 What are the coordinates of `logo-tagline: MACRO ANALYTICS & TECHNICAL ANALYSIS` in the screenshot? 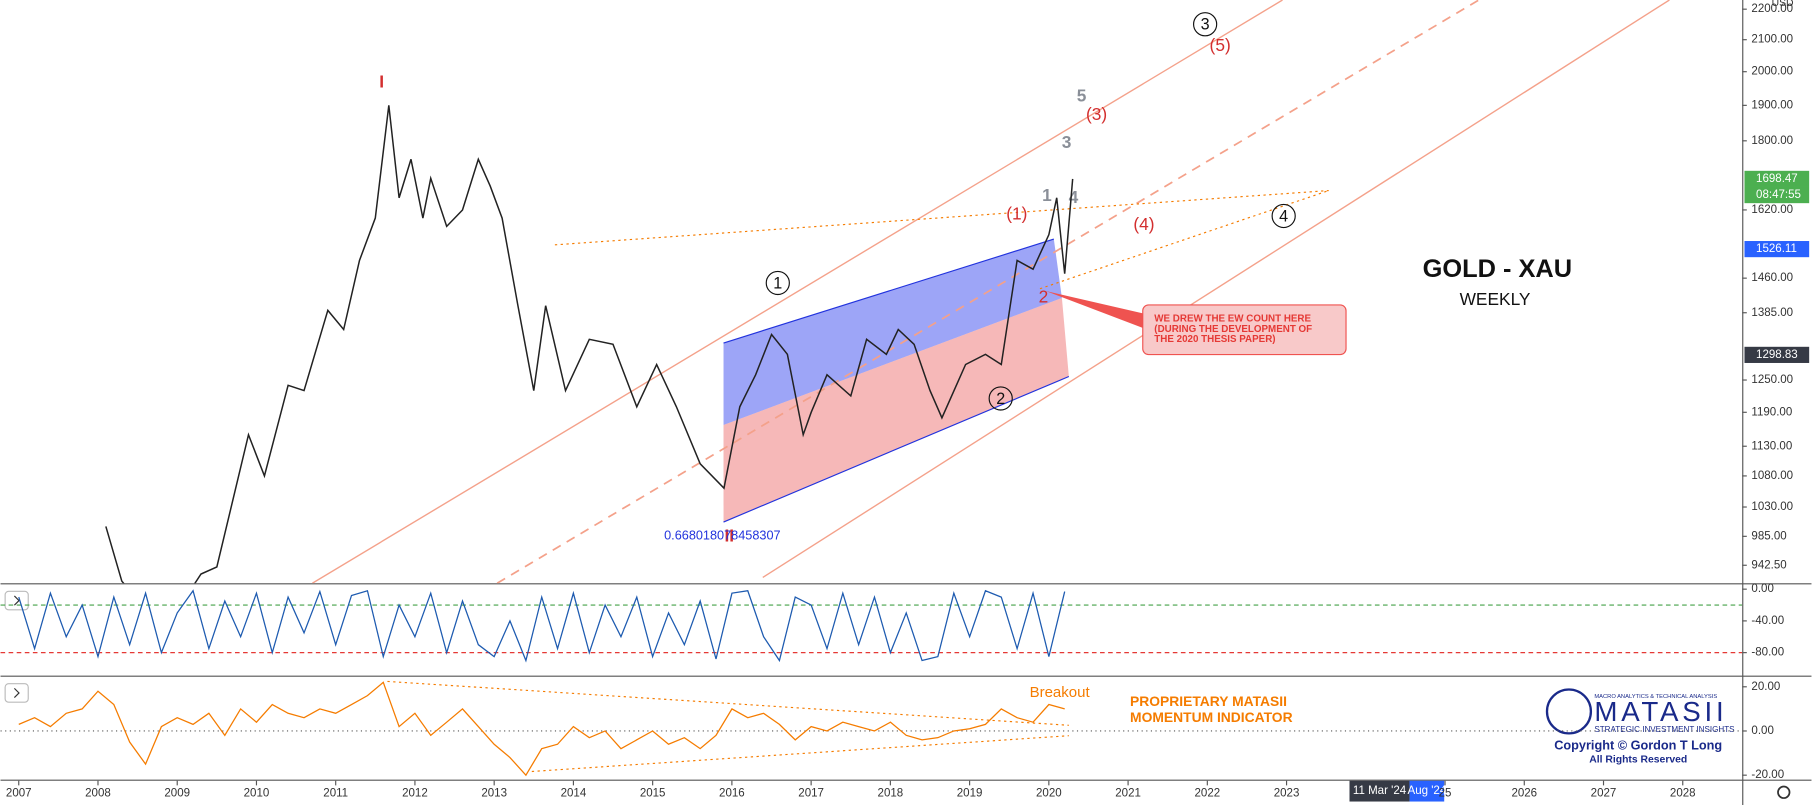 It's located at (1655, 697).